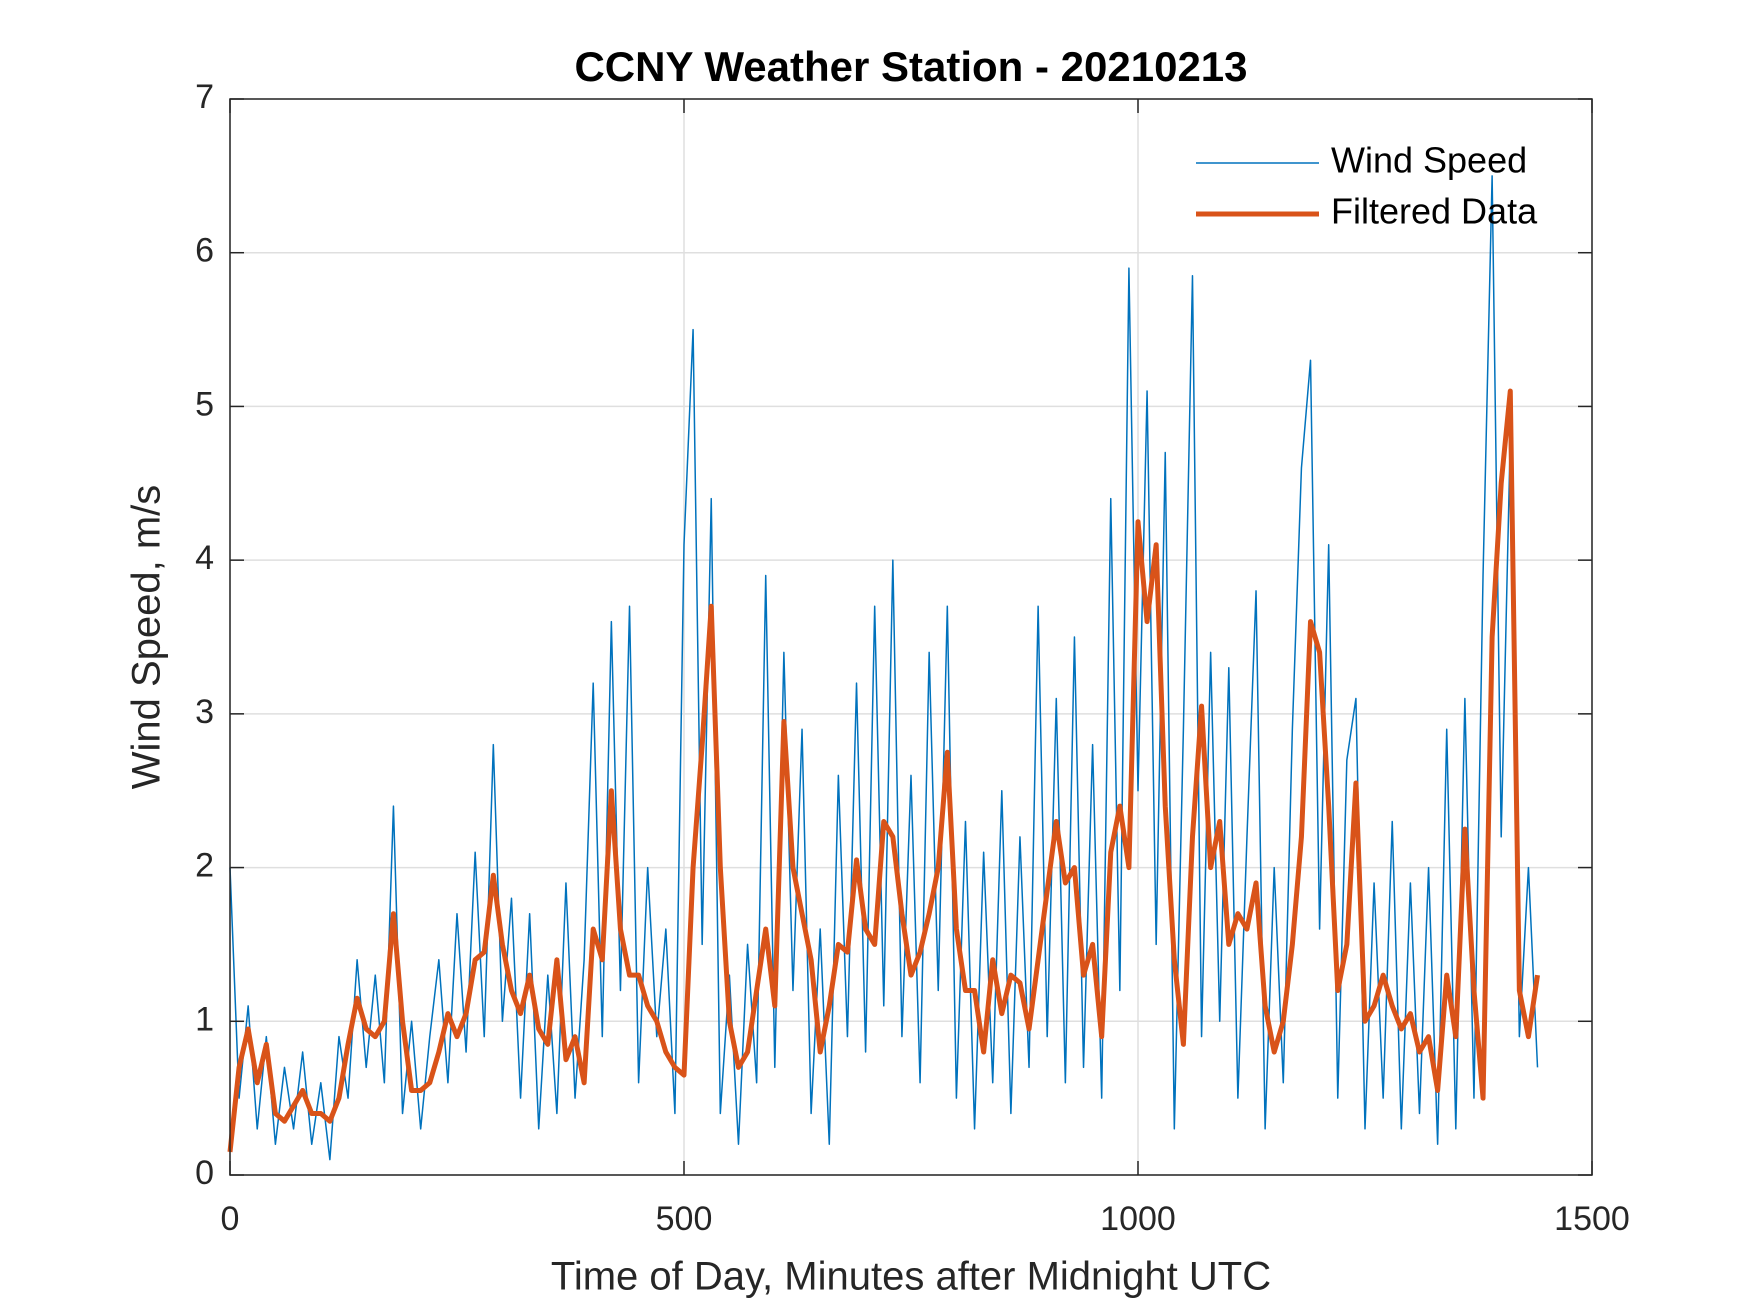 Image resolution: width=1750 pixels, height=1313 pixels. I want to click on legend: Wind Speed Filtered Data, so click(1367, 186).